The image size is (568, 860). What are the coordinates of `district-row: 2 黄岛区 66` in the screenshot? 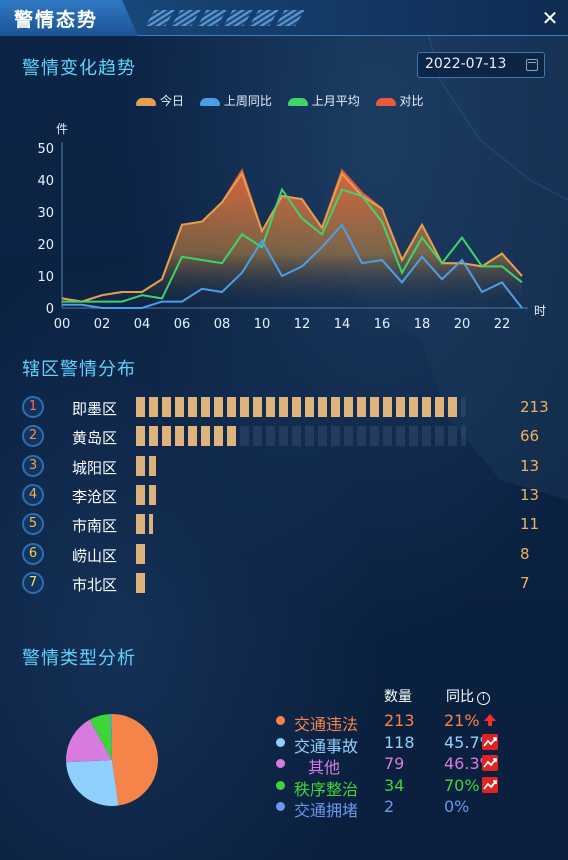 It's located at (290, 436).